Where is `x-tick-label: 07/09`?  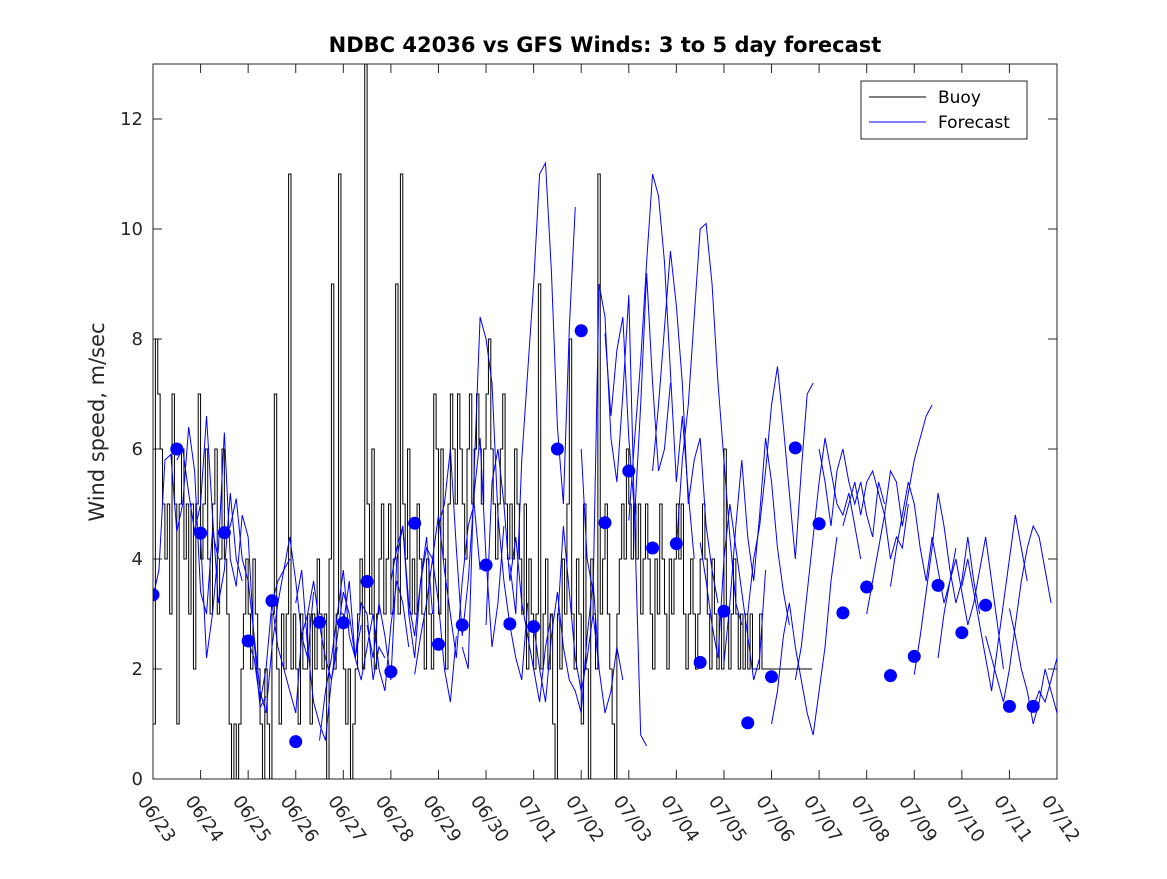 x-tick-label: 07/09 is located at coordinates (917, 819).